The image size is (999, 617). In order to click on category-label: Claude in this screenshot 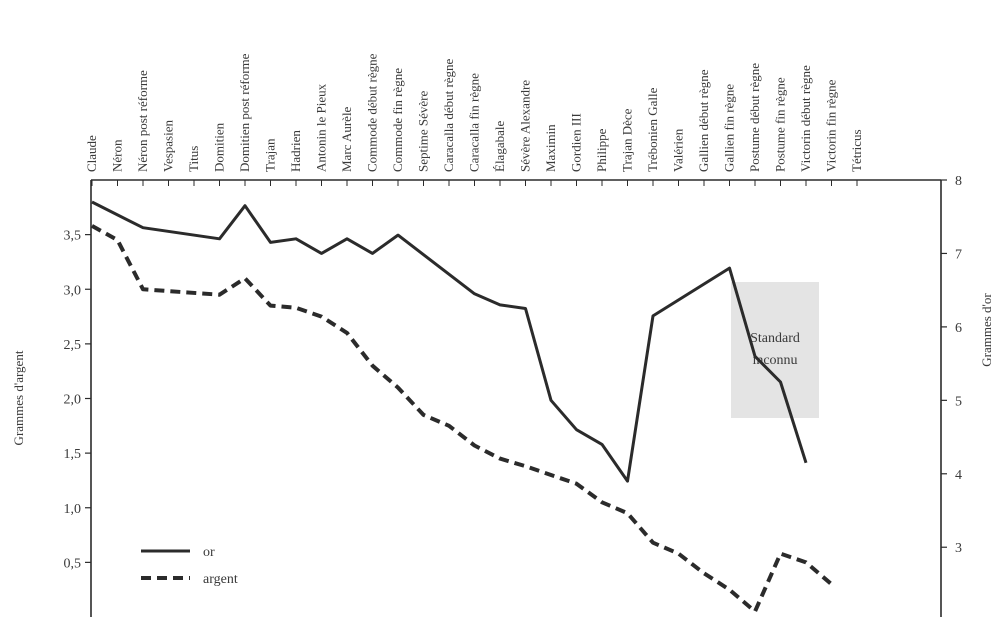, I will do `click(91, 153)`.